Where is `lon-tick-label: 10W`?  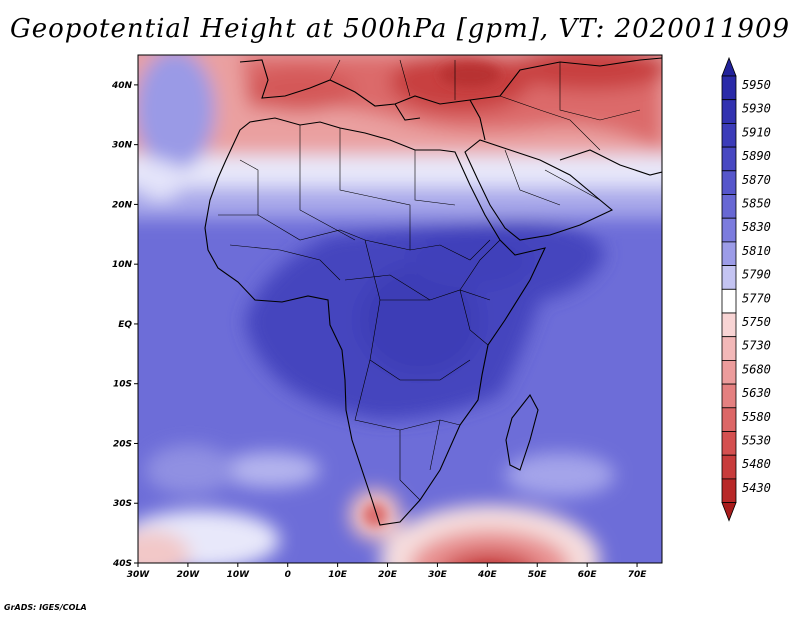 lon-tick-label: 10W is located at coordinates (239, 575).